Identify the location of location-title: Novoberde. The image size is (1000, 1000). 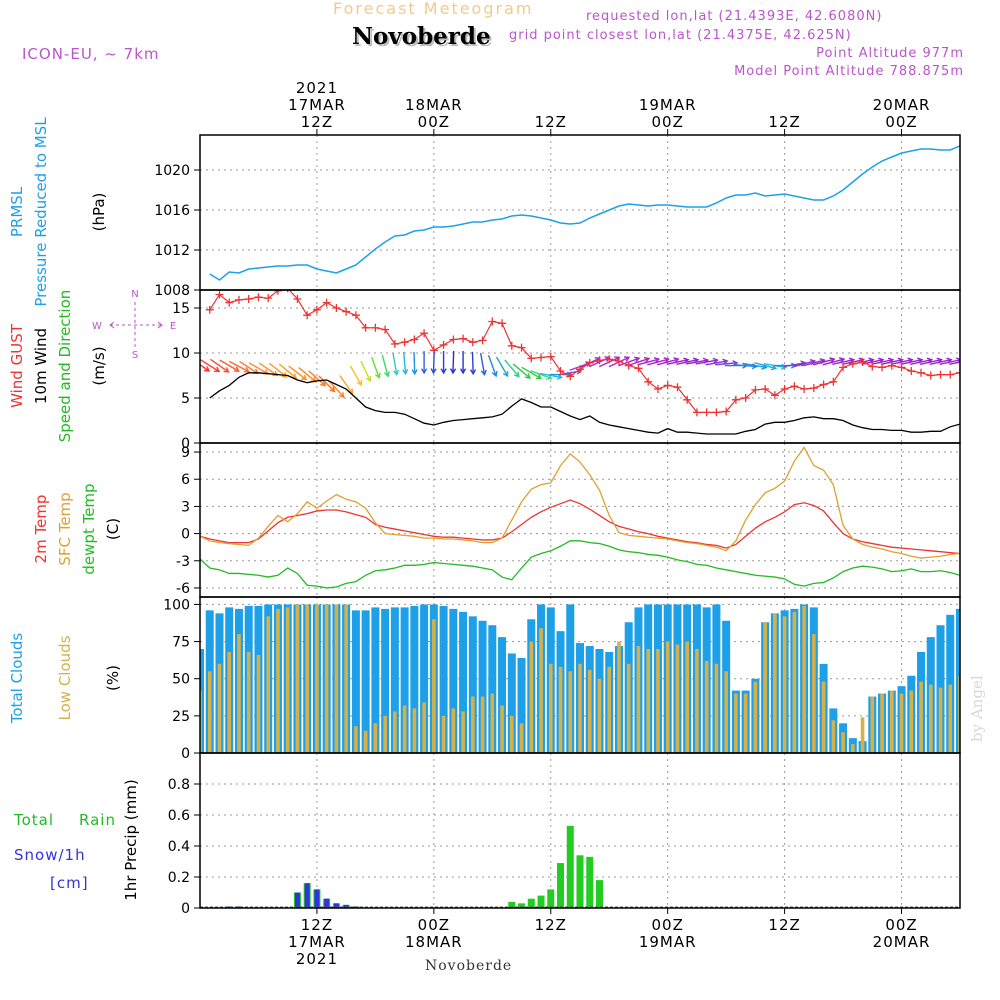
(421, 36).